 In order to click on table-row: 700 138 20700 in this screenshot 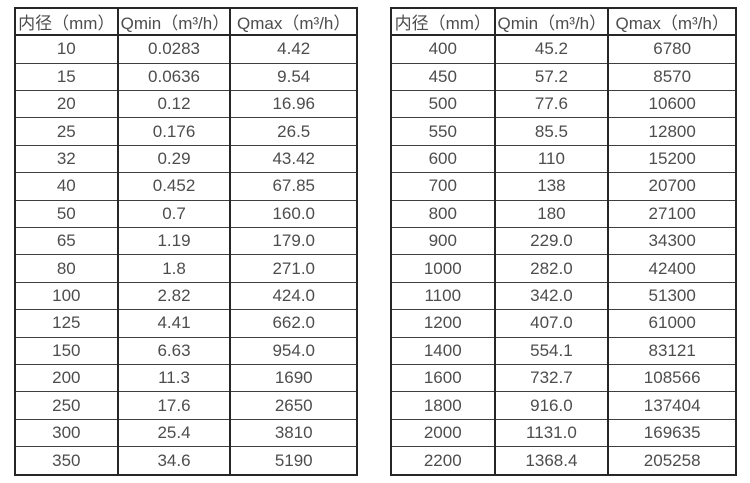, I will do `click(563, 186)`.